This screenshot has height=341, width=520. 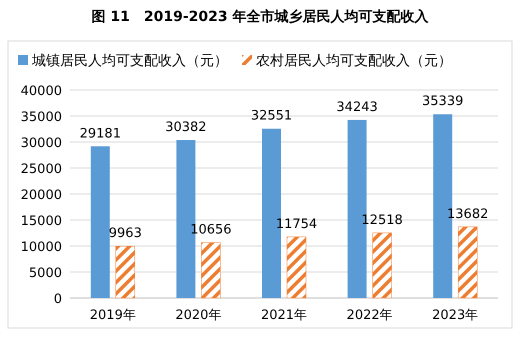 I want to click on data-label: 32551, so click(x=271, y=116).